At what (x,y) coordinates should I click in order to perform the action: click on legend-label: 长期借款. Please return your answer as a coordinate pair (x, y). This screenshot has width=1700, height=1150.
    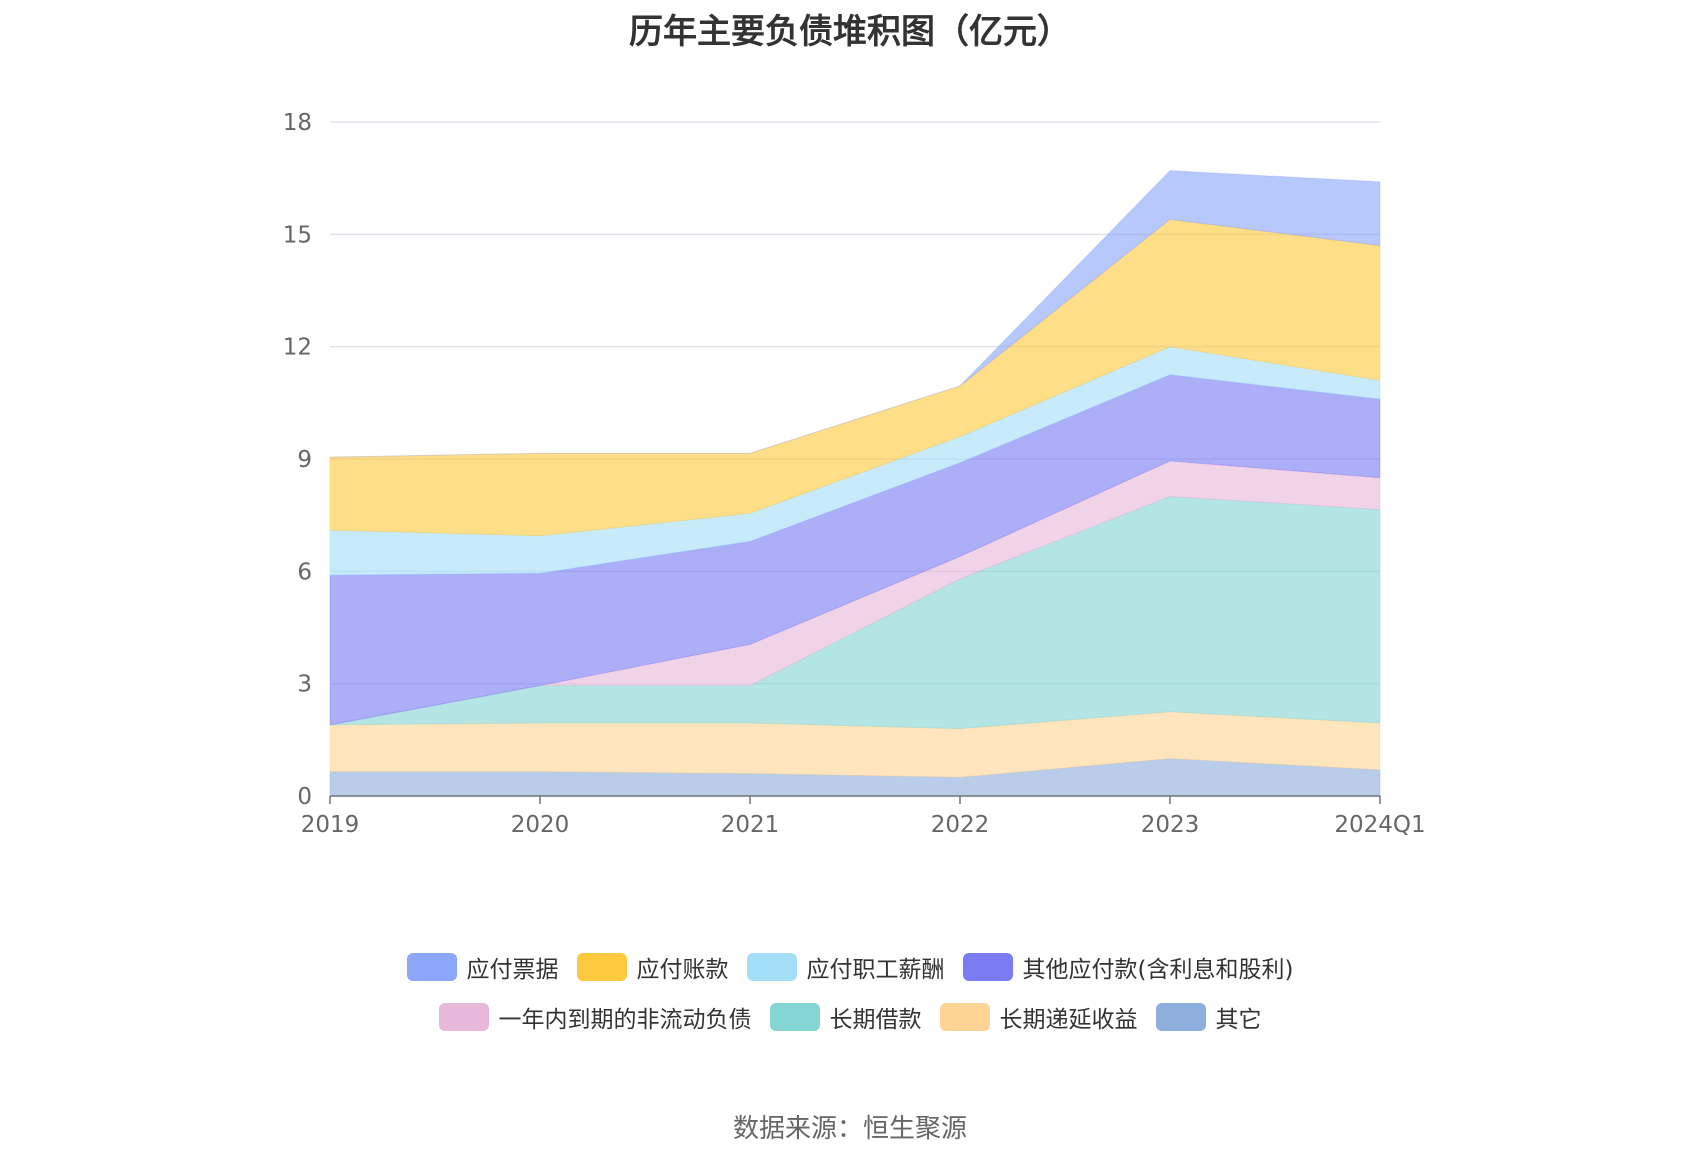
    Looking at the image, I should click on (875, 1020).